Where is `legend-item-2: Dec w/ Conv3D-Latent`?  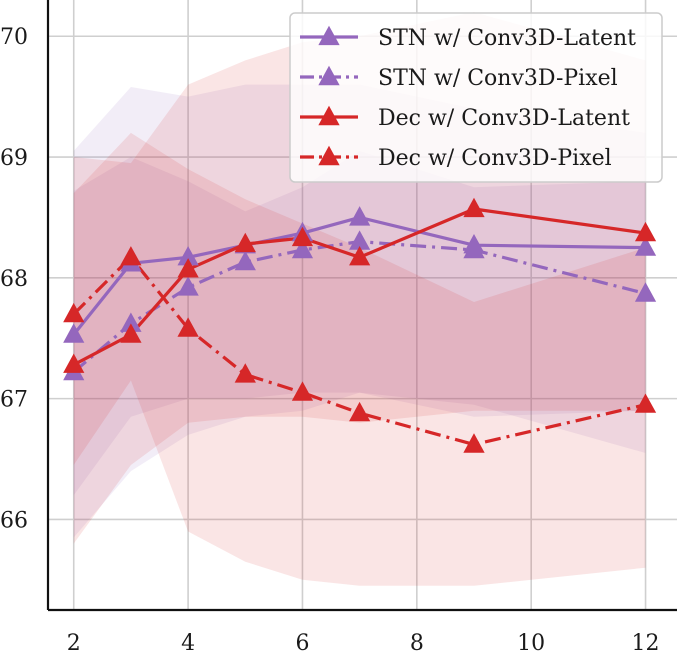
legend-item-2: Dec w/ Conv3D-Latent is located at coordinates (465, 118).